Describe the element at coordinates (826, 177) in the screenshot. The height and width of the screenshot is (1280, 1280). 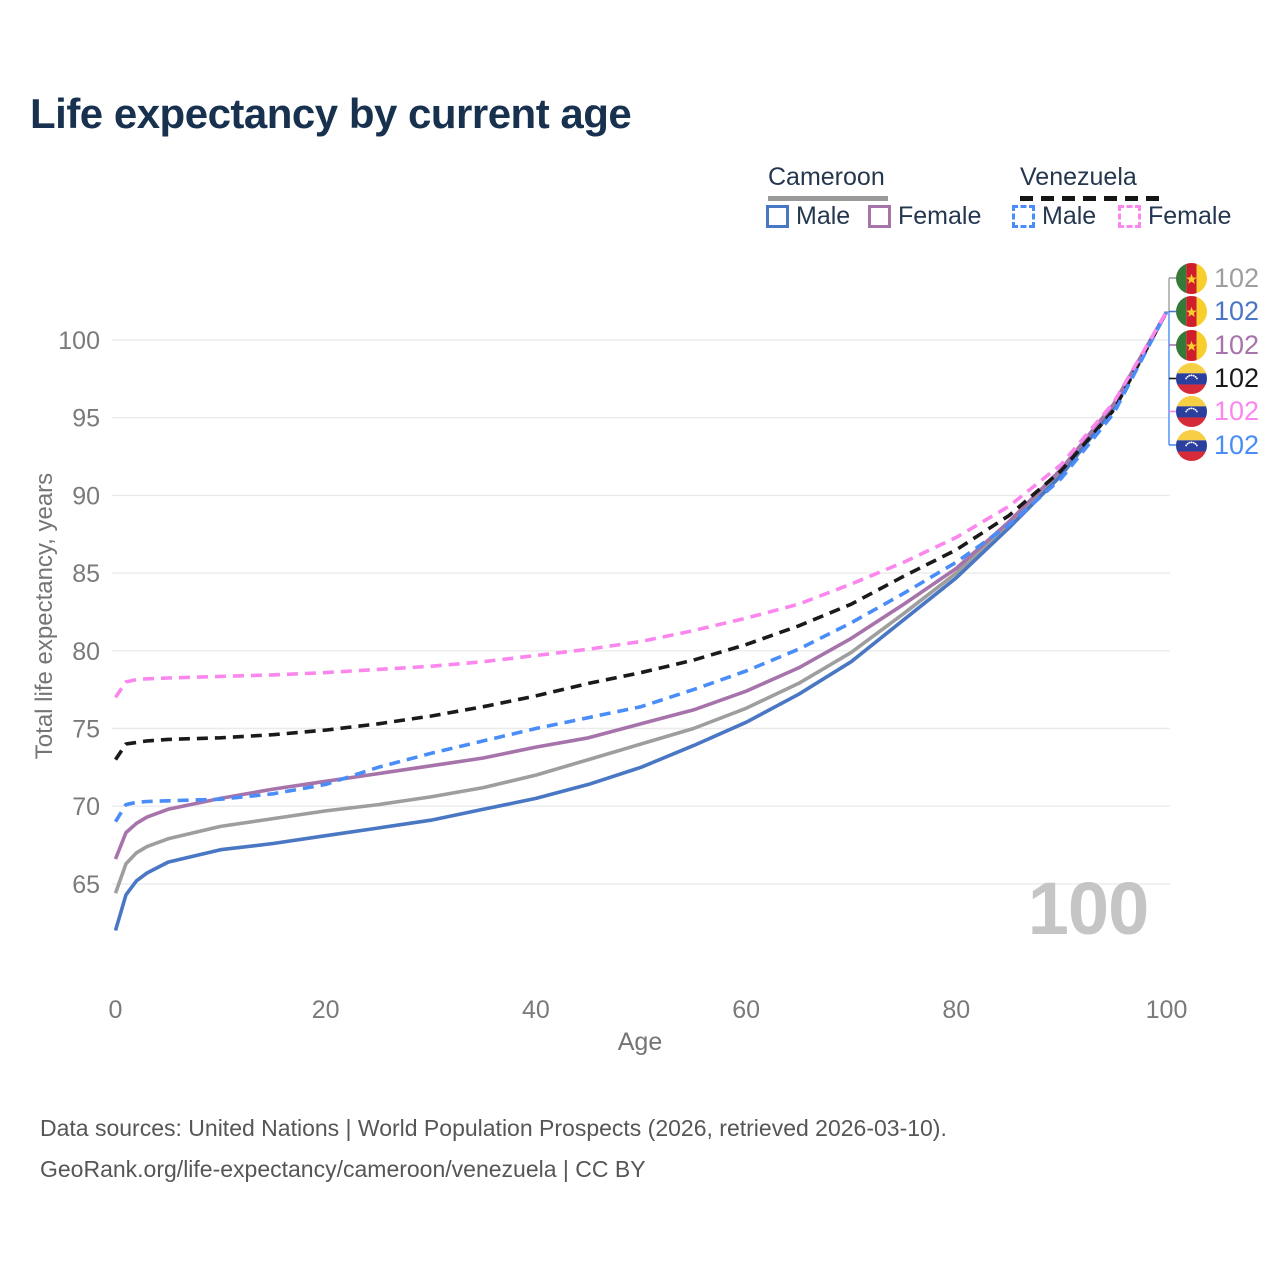
I see `legend-group-cameroon: Cameroon` at that location.